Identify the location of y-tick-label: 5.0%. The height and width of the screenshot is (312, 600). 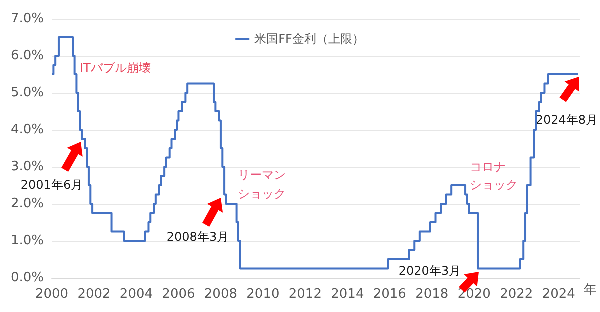
(27, 93).